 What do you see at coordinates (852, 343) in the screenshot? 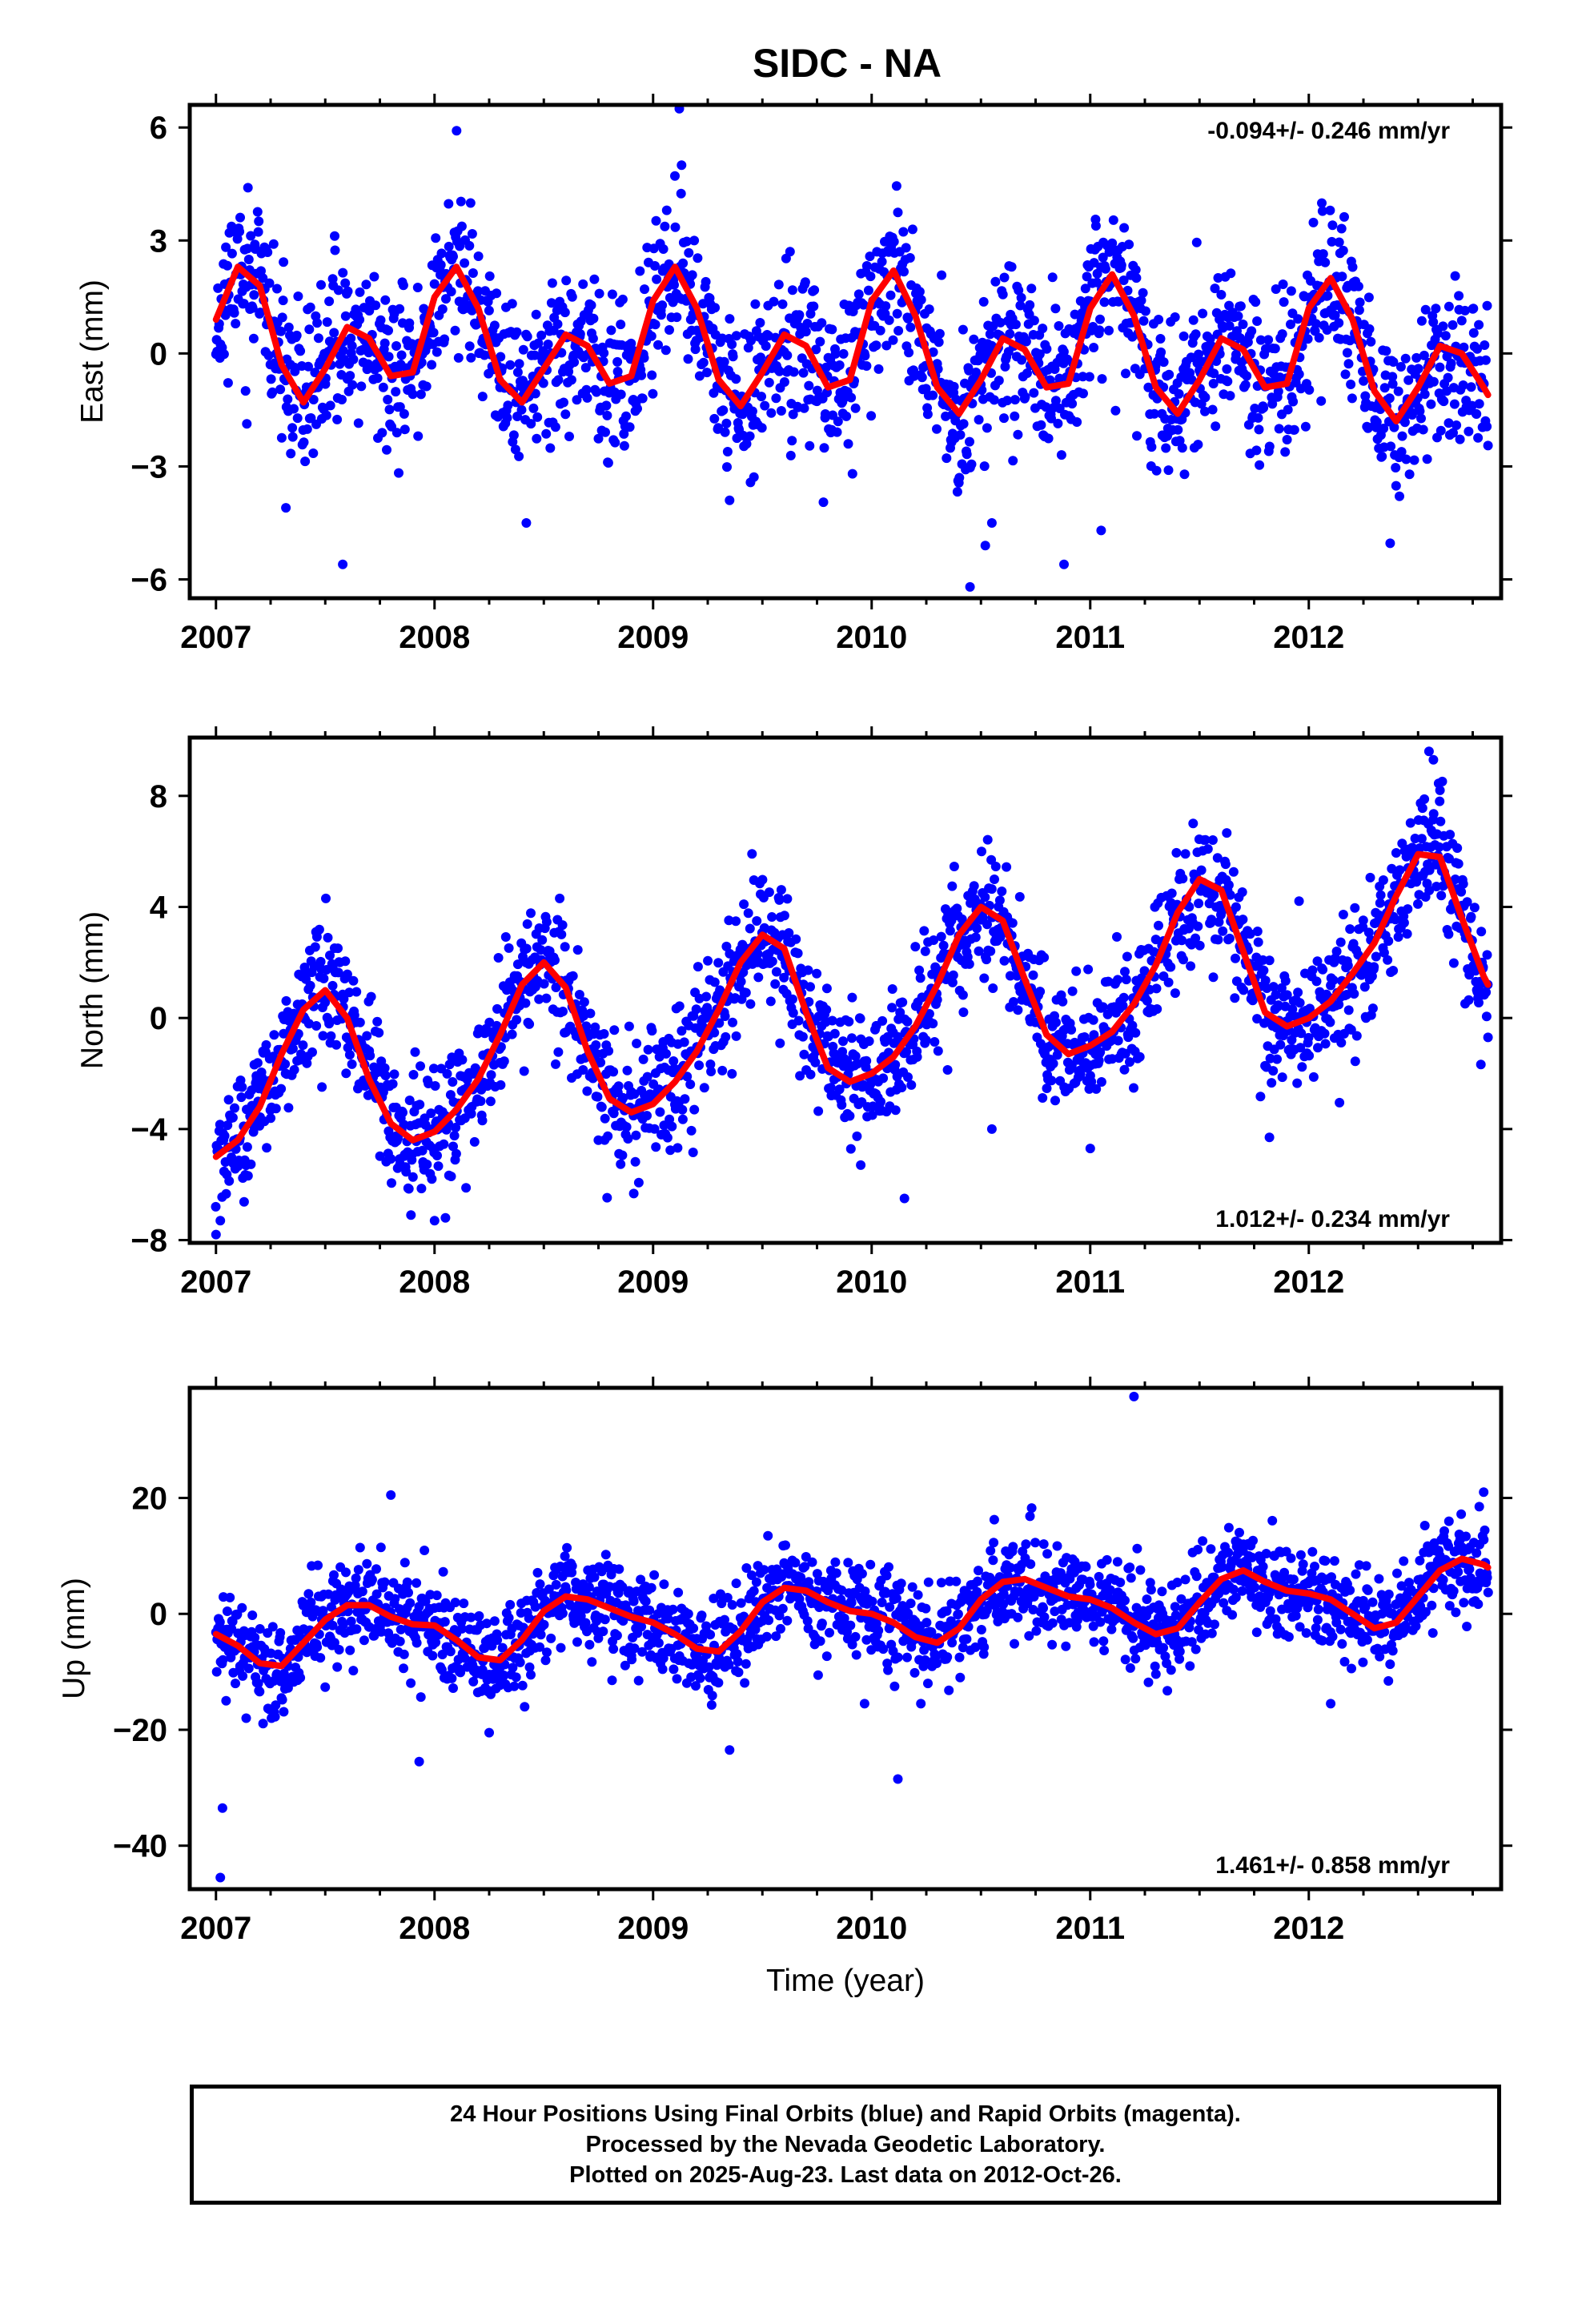
I see `fit-line` at bounding box center [852, 343].